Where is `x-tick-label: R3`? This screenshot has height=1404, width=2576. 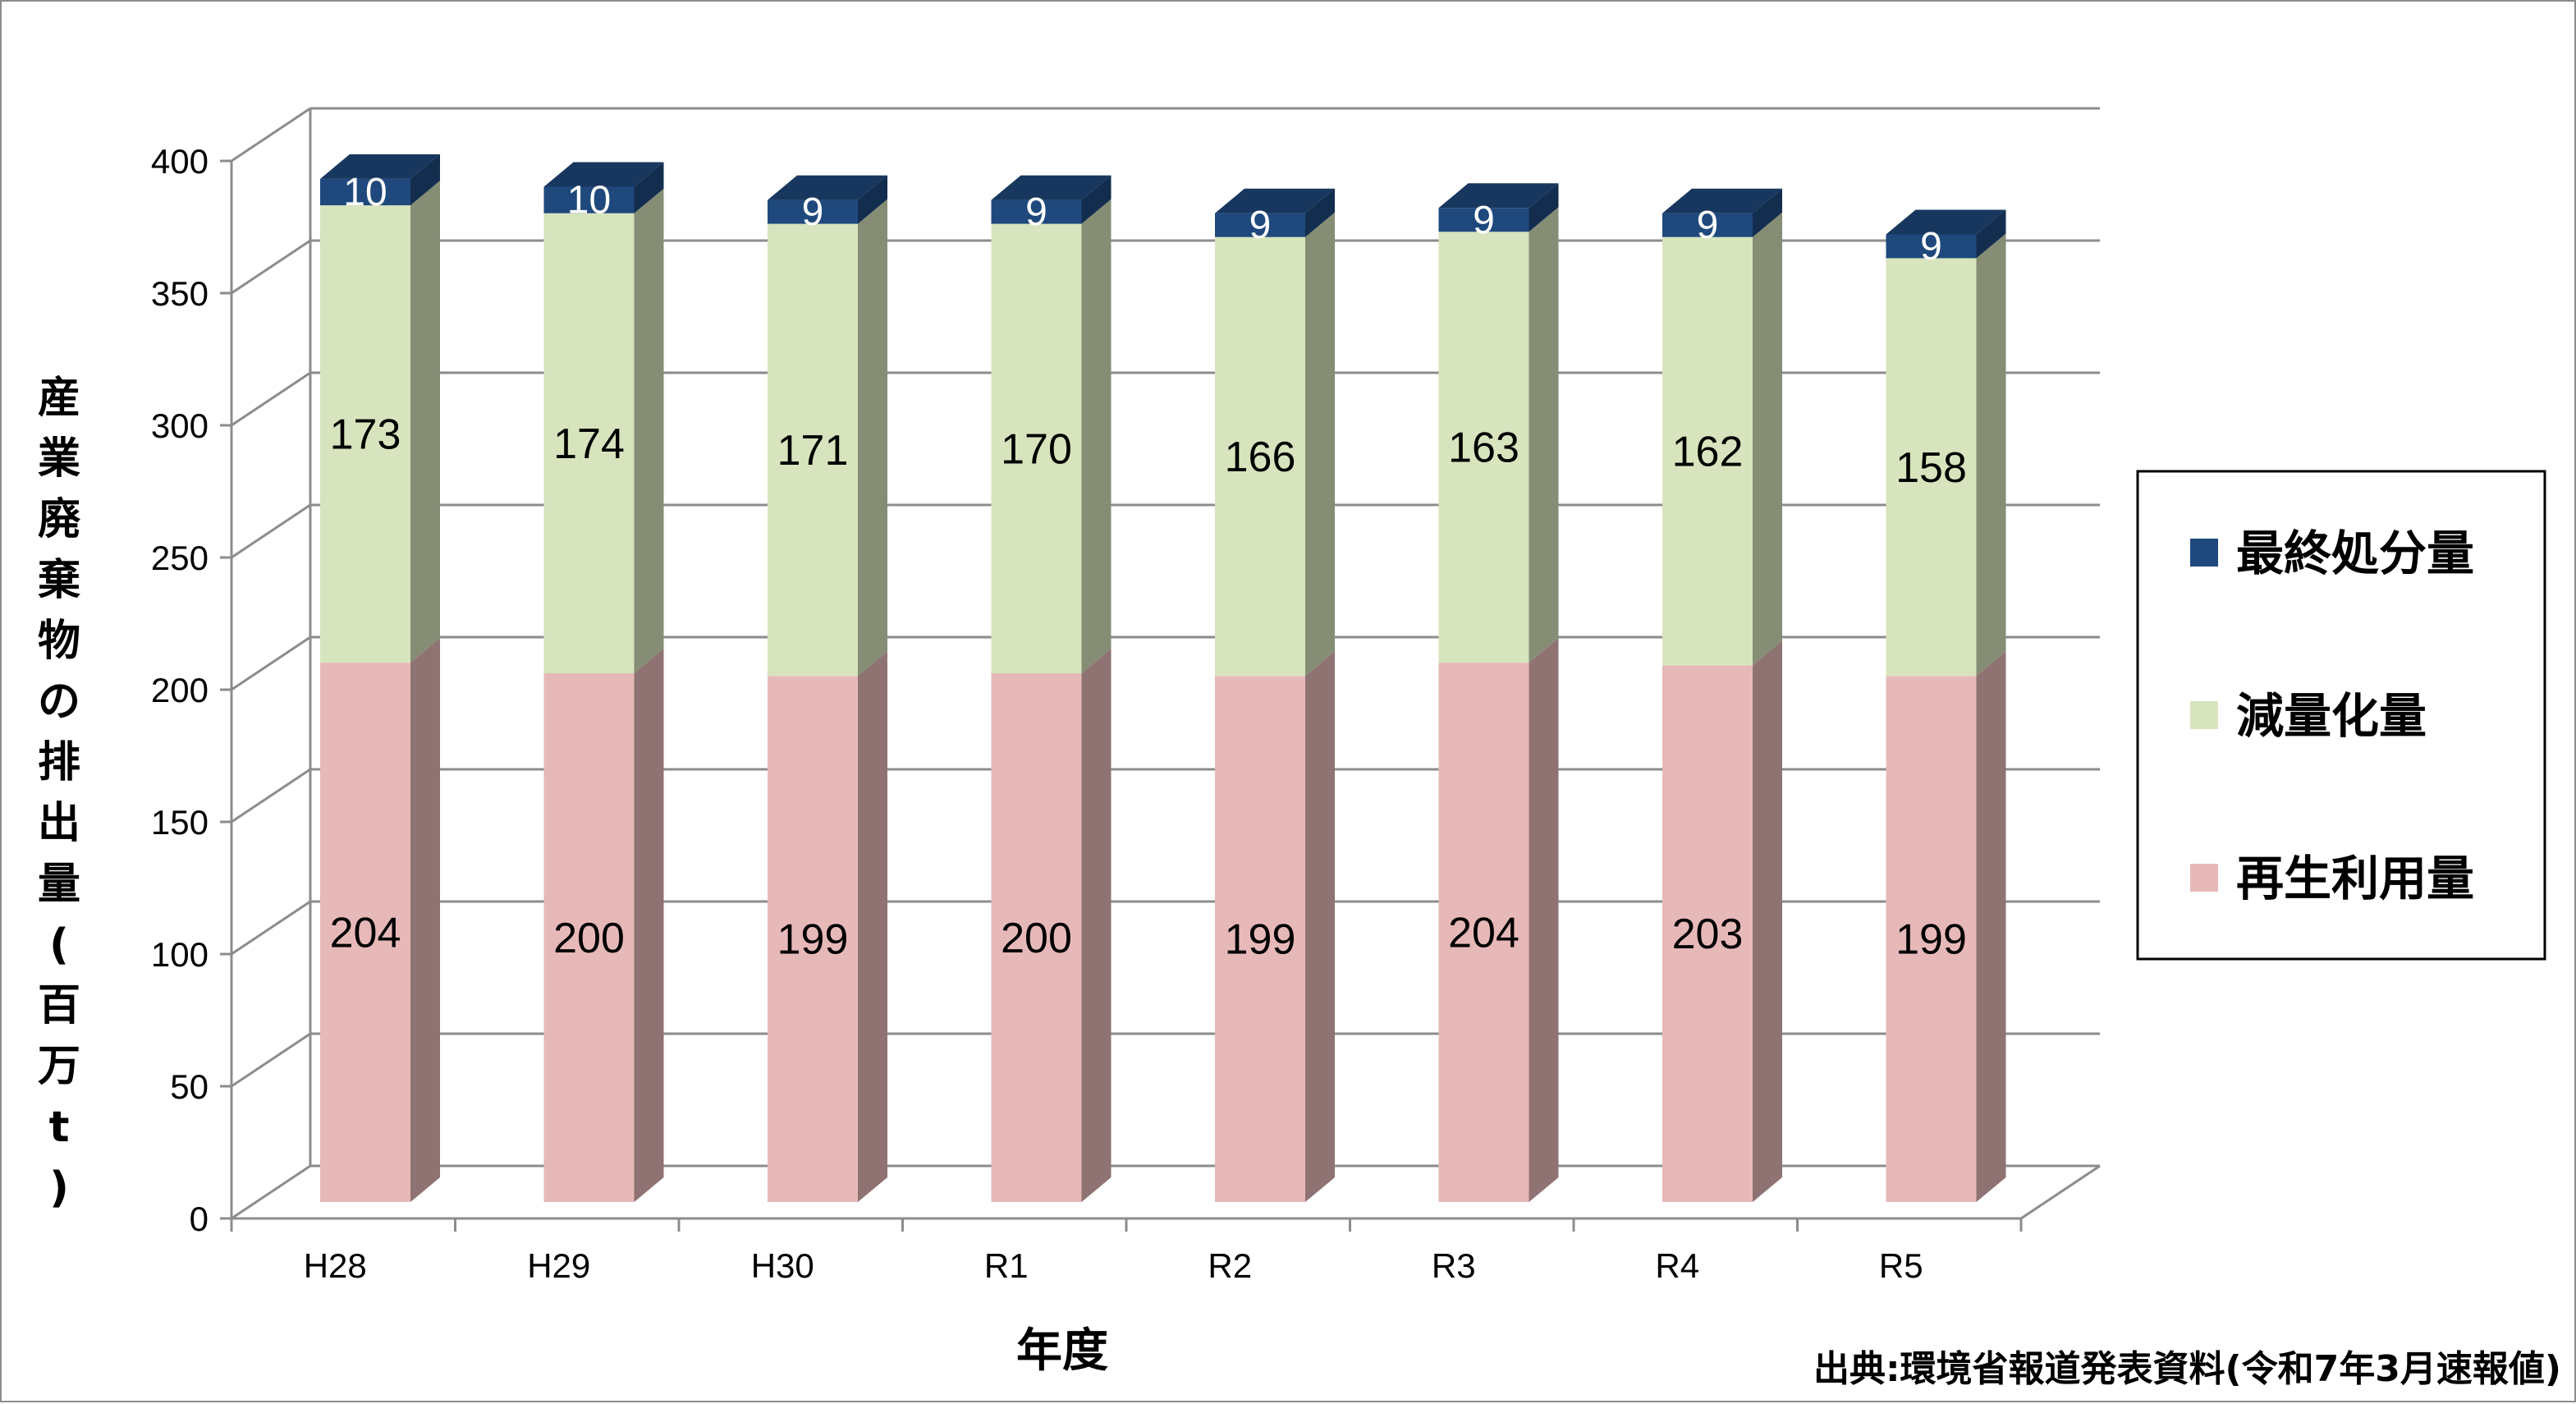
x-tick-label: R3 is located at coordinates (1454, 1265).